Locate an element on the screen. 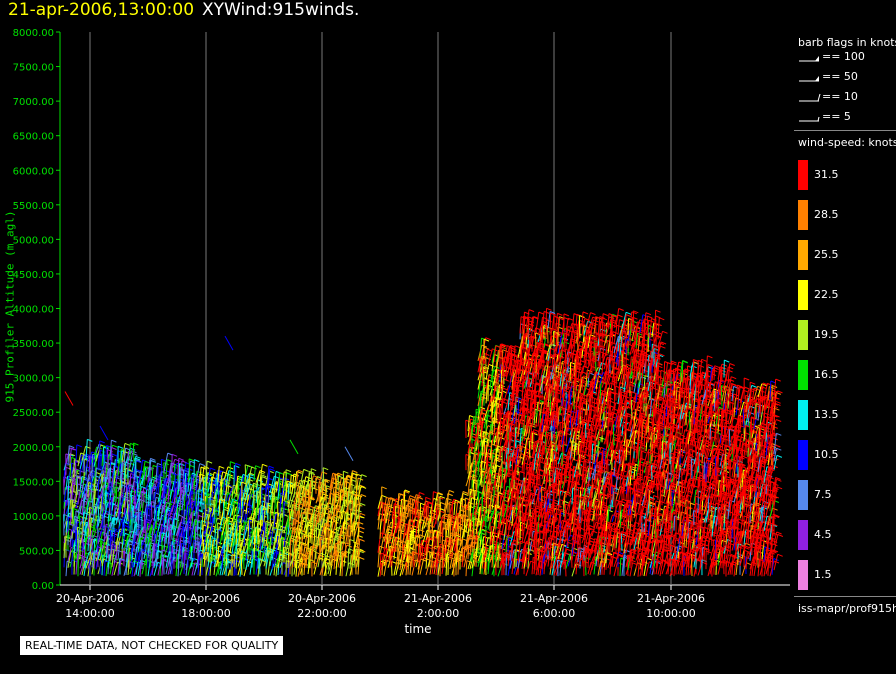 The width and height of the screenshot is (896, 674). y-tick-label: 4500.00 is located at coordinates (33, 275).